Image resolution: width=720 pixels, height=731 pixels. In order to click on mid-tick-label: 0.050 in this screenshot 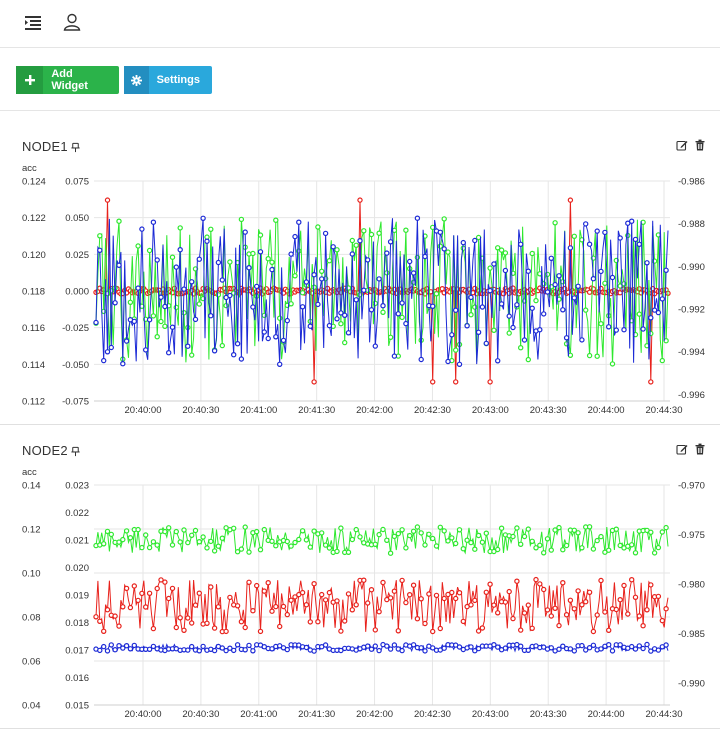, I will do `click(77, 218)`.